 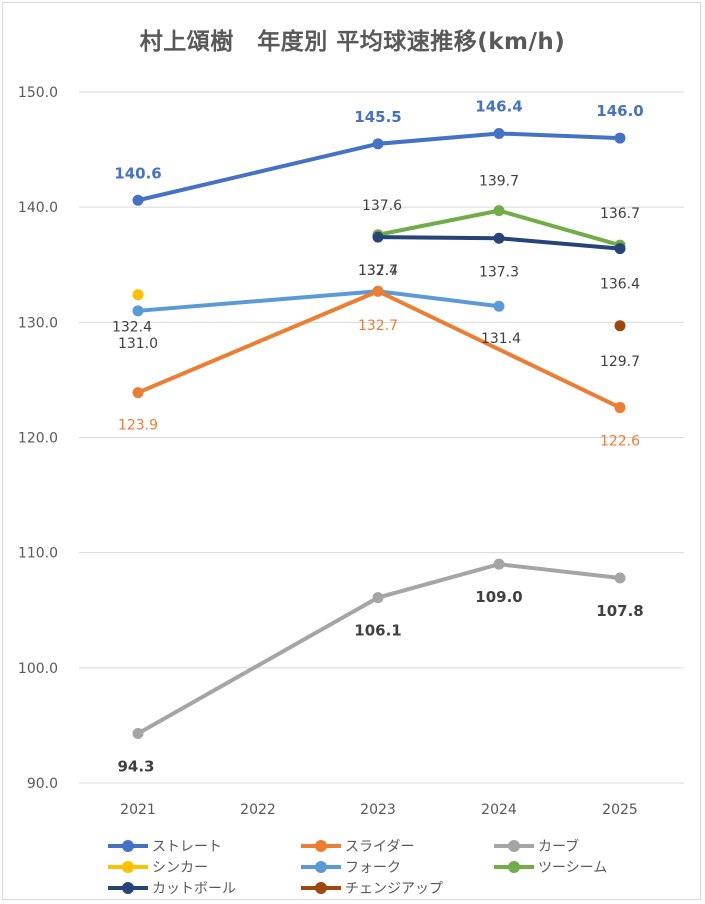 I want to click on y-tick-label: 150.0, so click(x=38, y=93).